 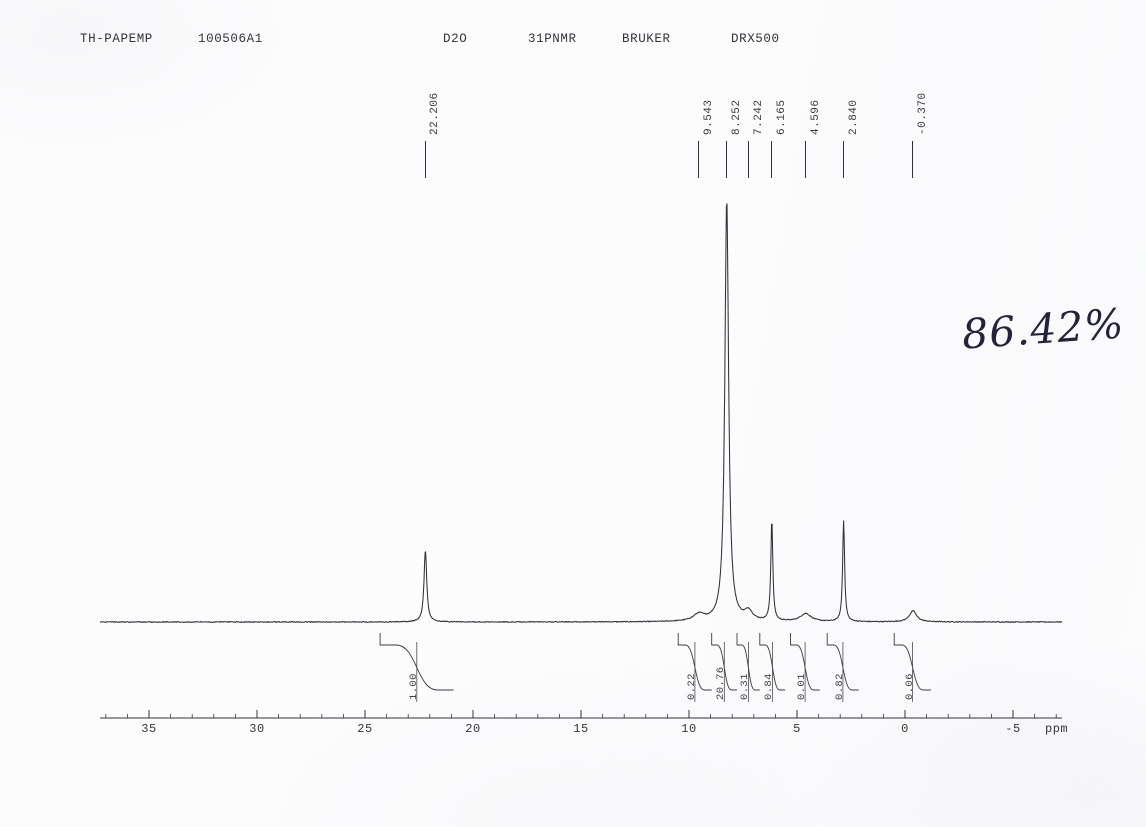 I want to click on axis-tick-label: 25, so click(x=365, y=729).